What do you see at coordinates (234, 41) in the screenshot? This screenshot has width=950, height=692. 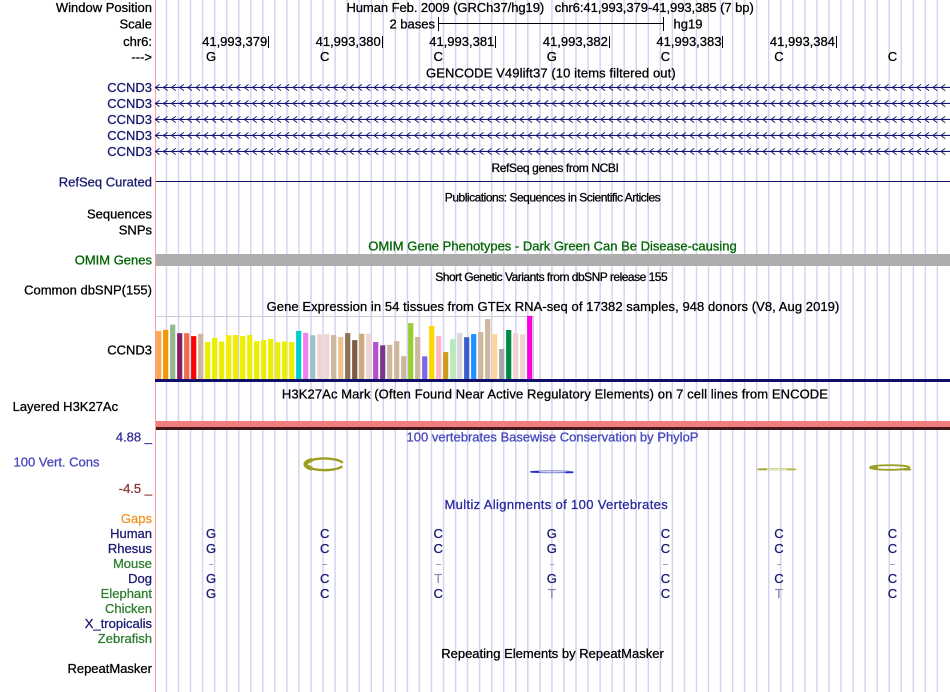 I see `svg-text: 41,993,379` at bounding box center [234, 41].